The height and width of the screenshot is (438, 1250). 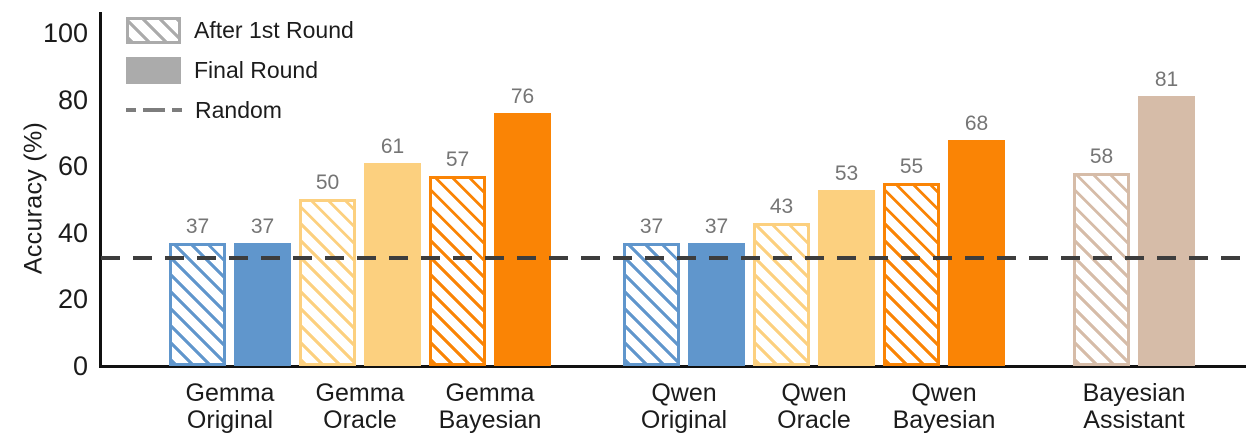 What do you see at coordinates (651, 304) in the screenshot?
I see `bar-qwen-original-after-1st-round` at bounding box center [651, 304].